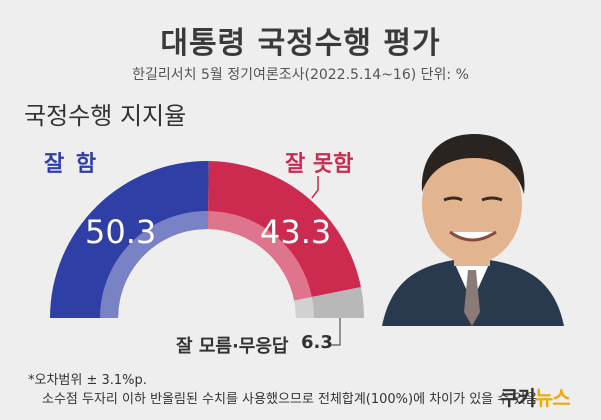 The width and height of the screenshot is (601, 420). What do you see at coordinates (87, 380) in the screenshot?
I see `footnote-margin-of-error: *오차범위 ± 3.1%p.` at bounding box center [87, 380].